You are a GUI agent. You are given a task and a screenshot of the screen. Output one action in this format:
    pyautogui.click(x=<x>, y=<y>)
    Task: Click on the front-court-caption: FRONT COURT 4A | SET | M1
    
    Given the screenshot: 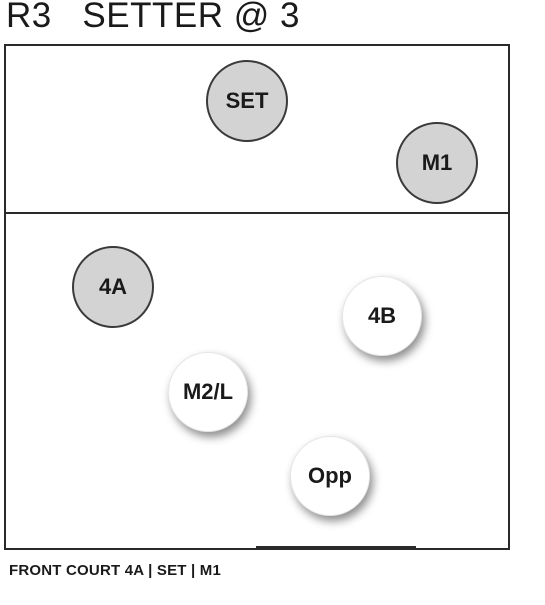 What is the action you would take?
    pyautogui.click(x=115, y=570)
    